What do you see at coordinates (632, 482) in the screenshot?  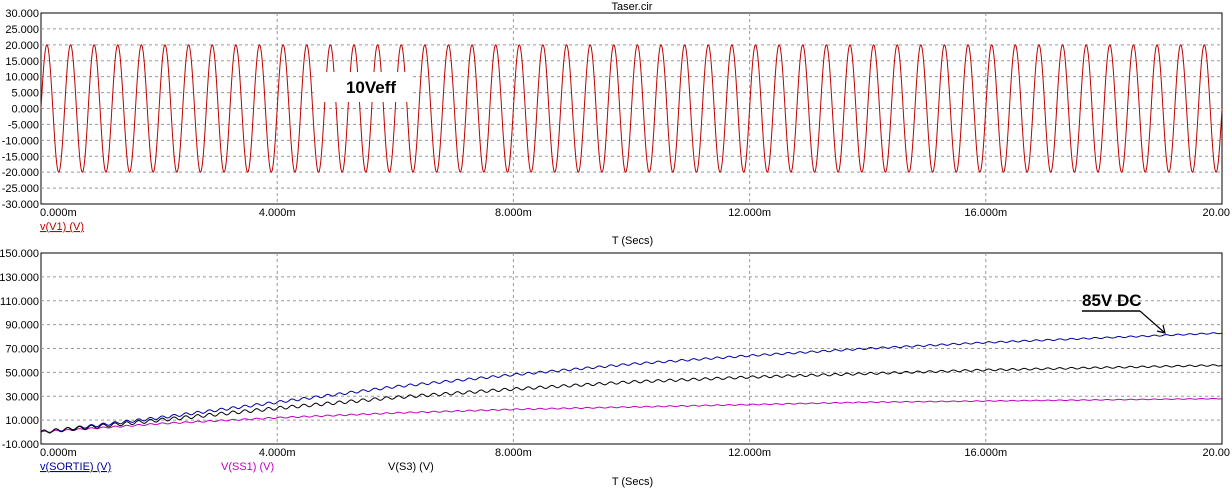 I see `plot-outputs-x-axis-label: T (Secs)` at bounding box center [632, 482].